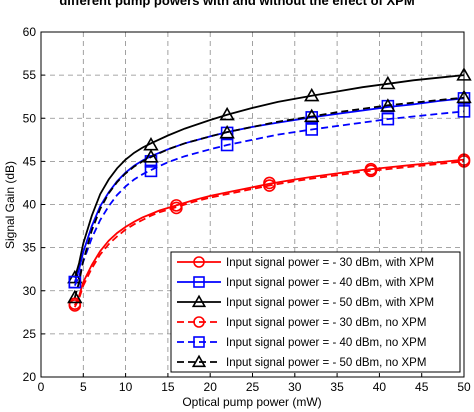 The width and height of the screenshot is (474, 412). Describe the element at coordinates (330, 283) in the screenshot. I see `legend-label: Input signal power = - 40 dBm, with XPM` at that location.